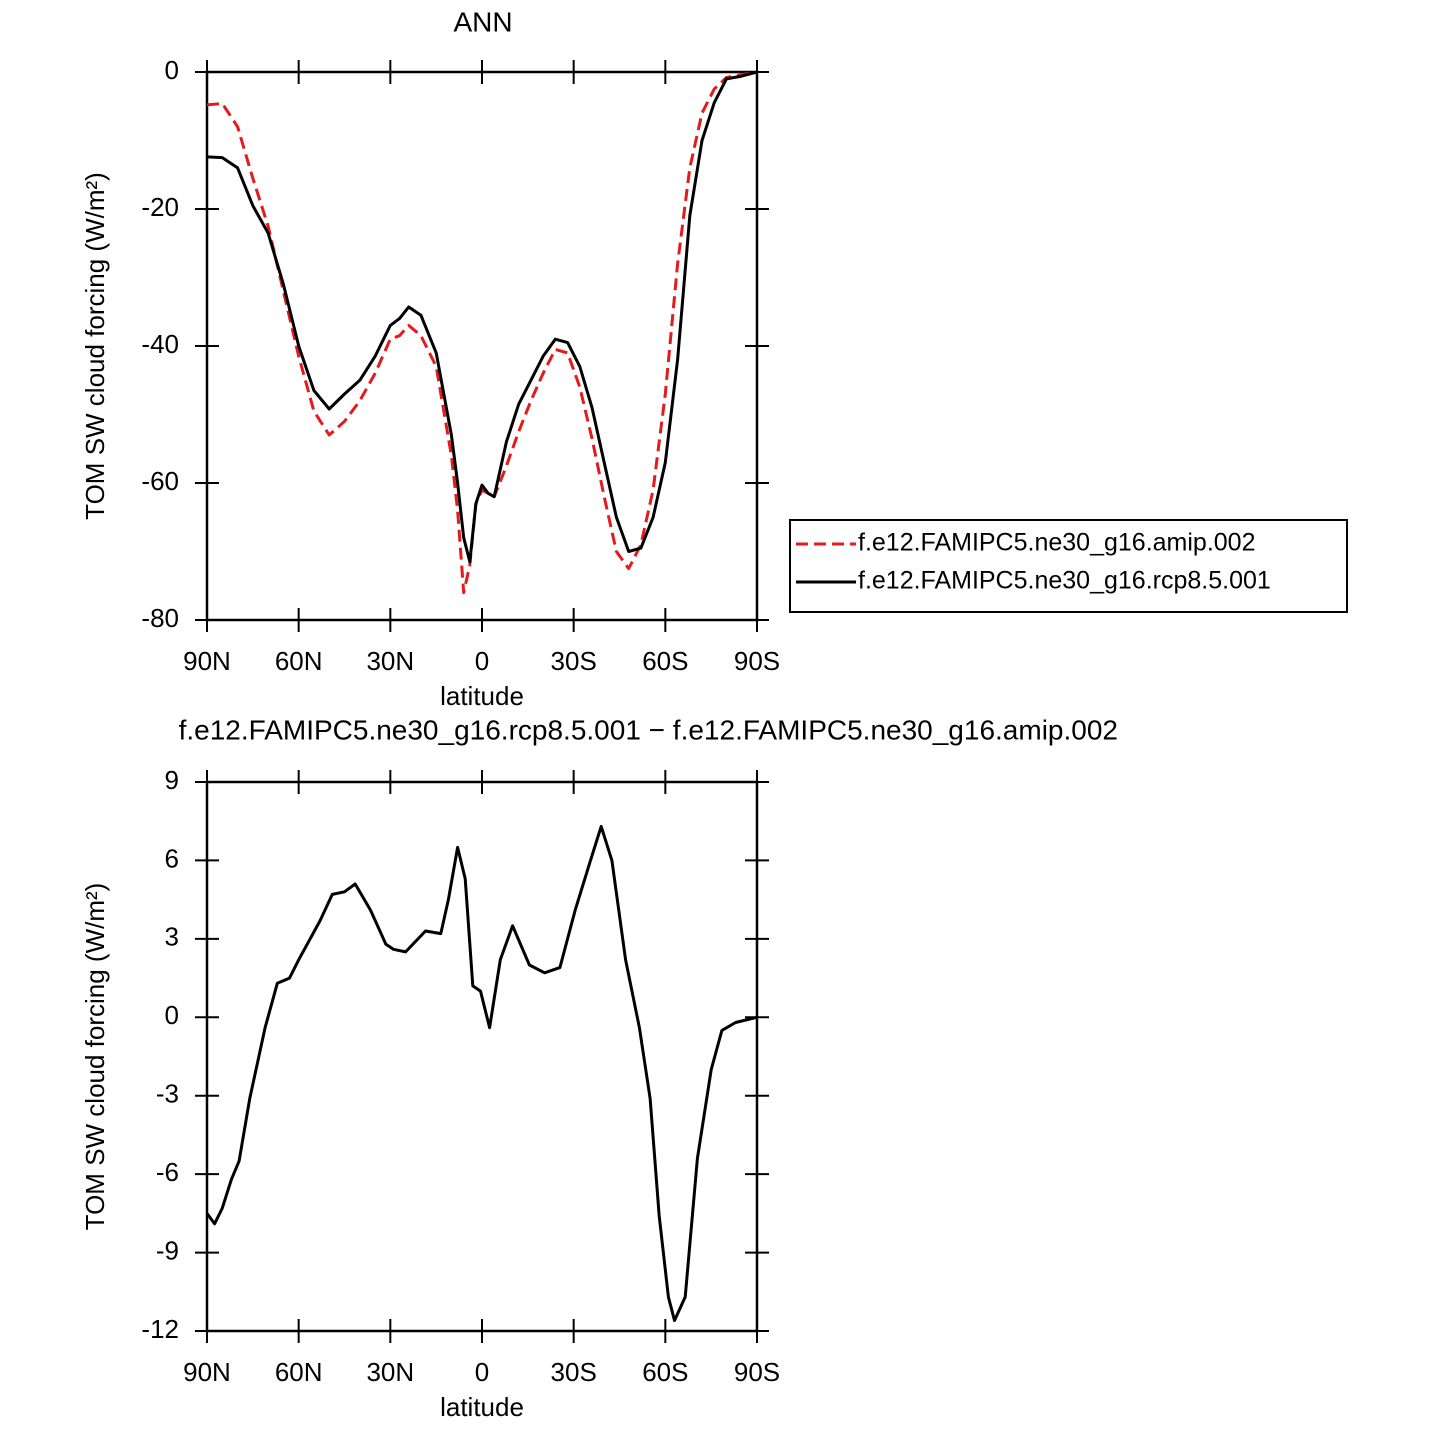 This screenshot has height=1430, width=1430. What do you see at coordinates (1057, 543) in the screenshot?
I see `legend-label: f.e12.FAMIPC5.ne30_g16.amip.002` at bounding box center [1057, 543].